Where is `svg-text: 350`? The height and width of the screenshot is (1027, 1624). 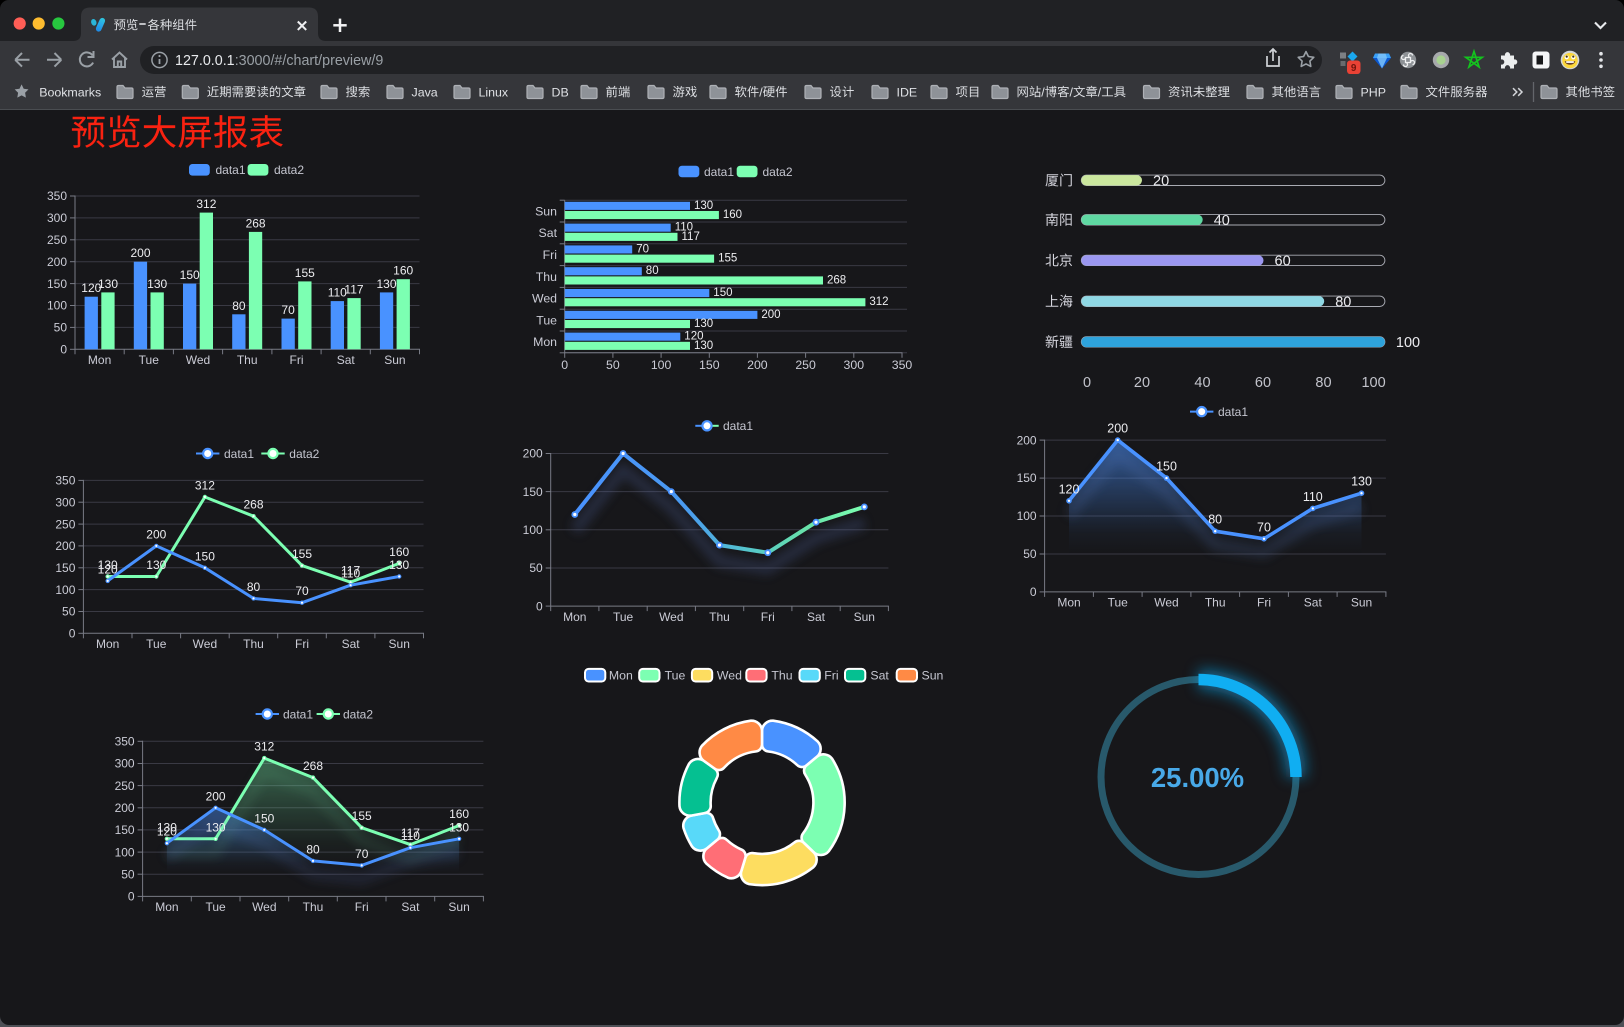
svg-text: 350 is located at coordinates (125, 742).